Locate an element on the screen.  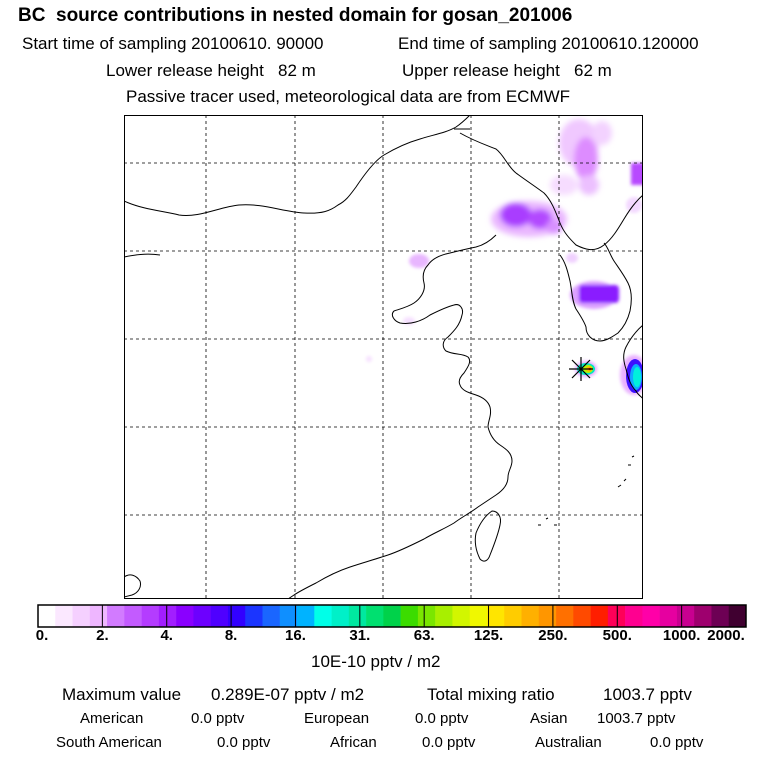
colorbar-tick-label: 8. is located at coordinates (231, 635).